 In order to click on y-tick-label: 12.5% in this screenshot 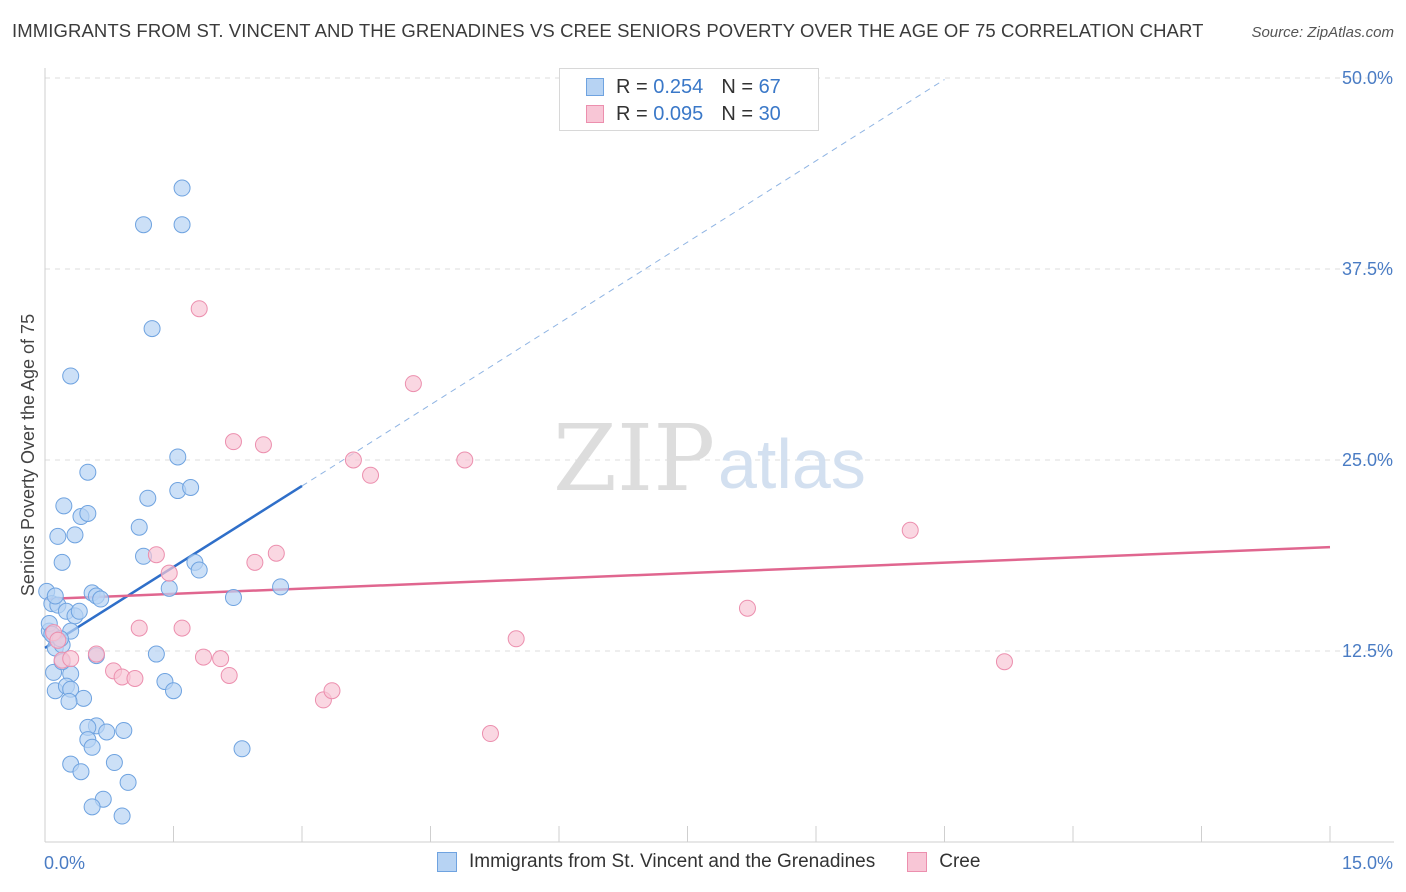, I will do `click(1367, 651)`.